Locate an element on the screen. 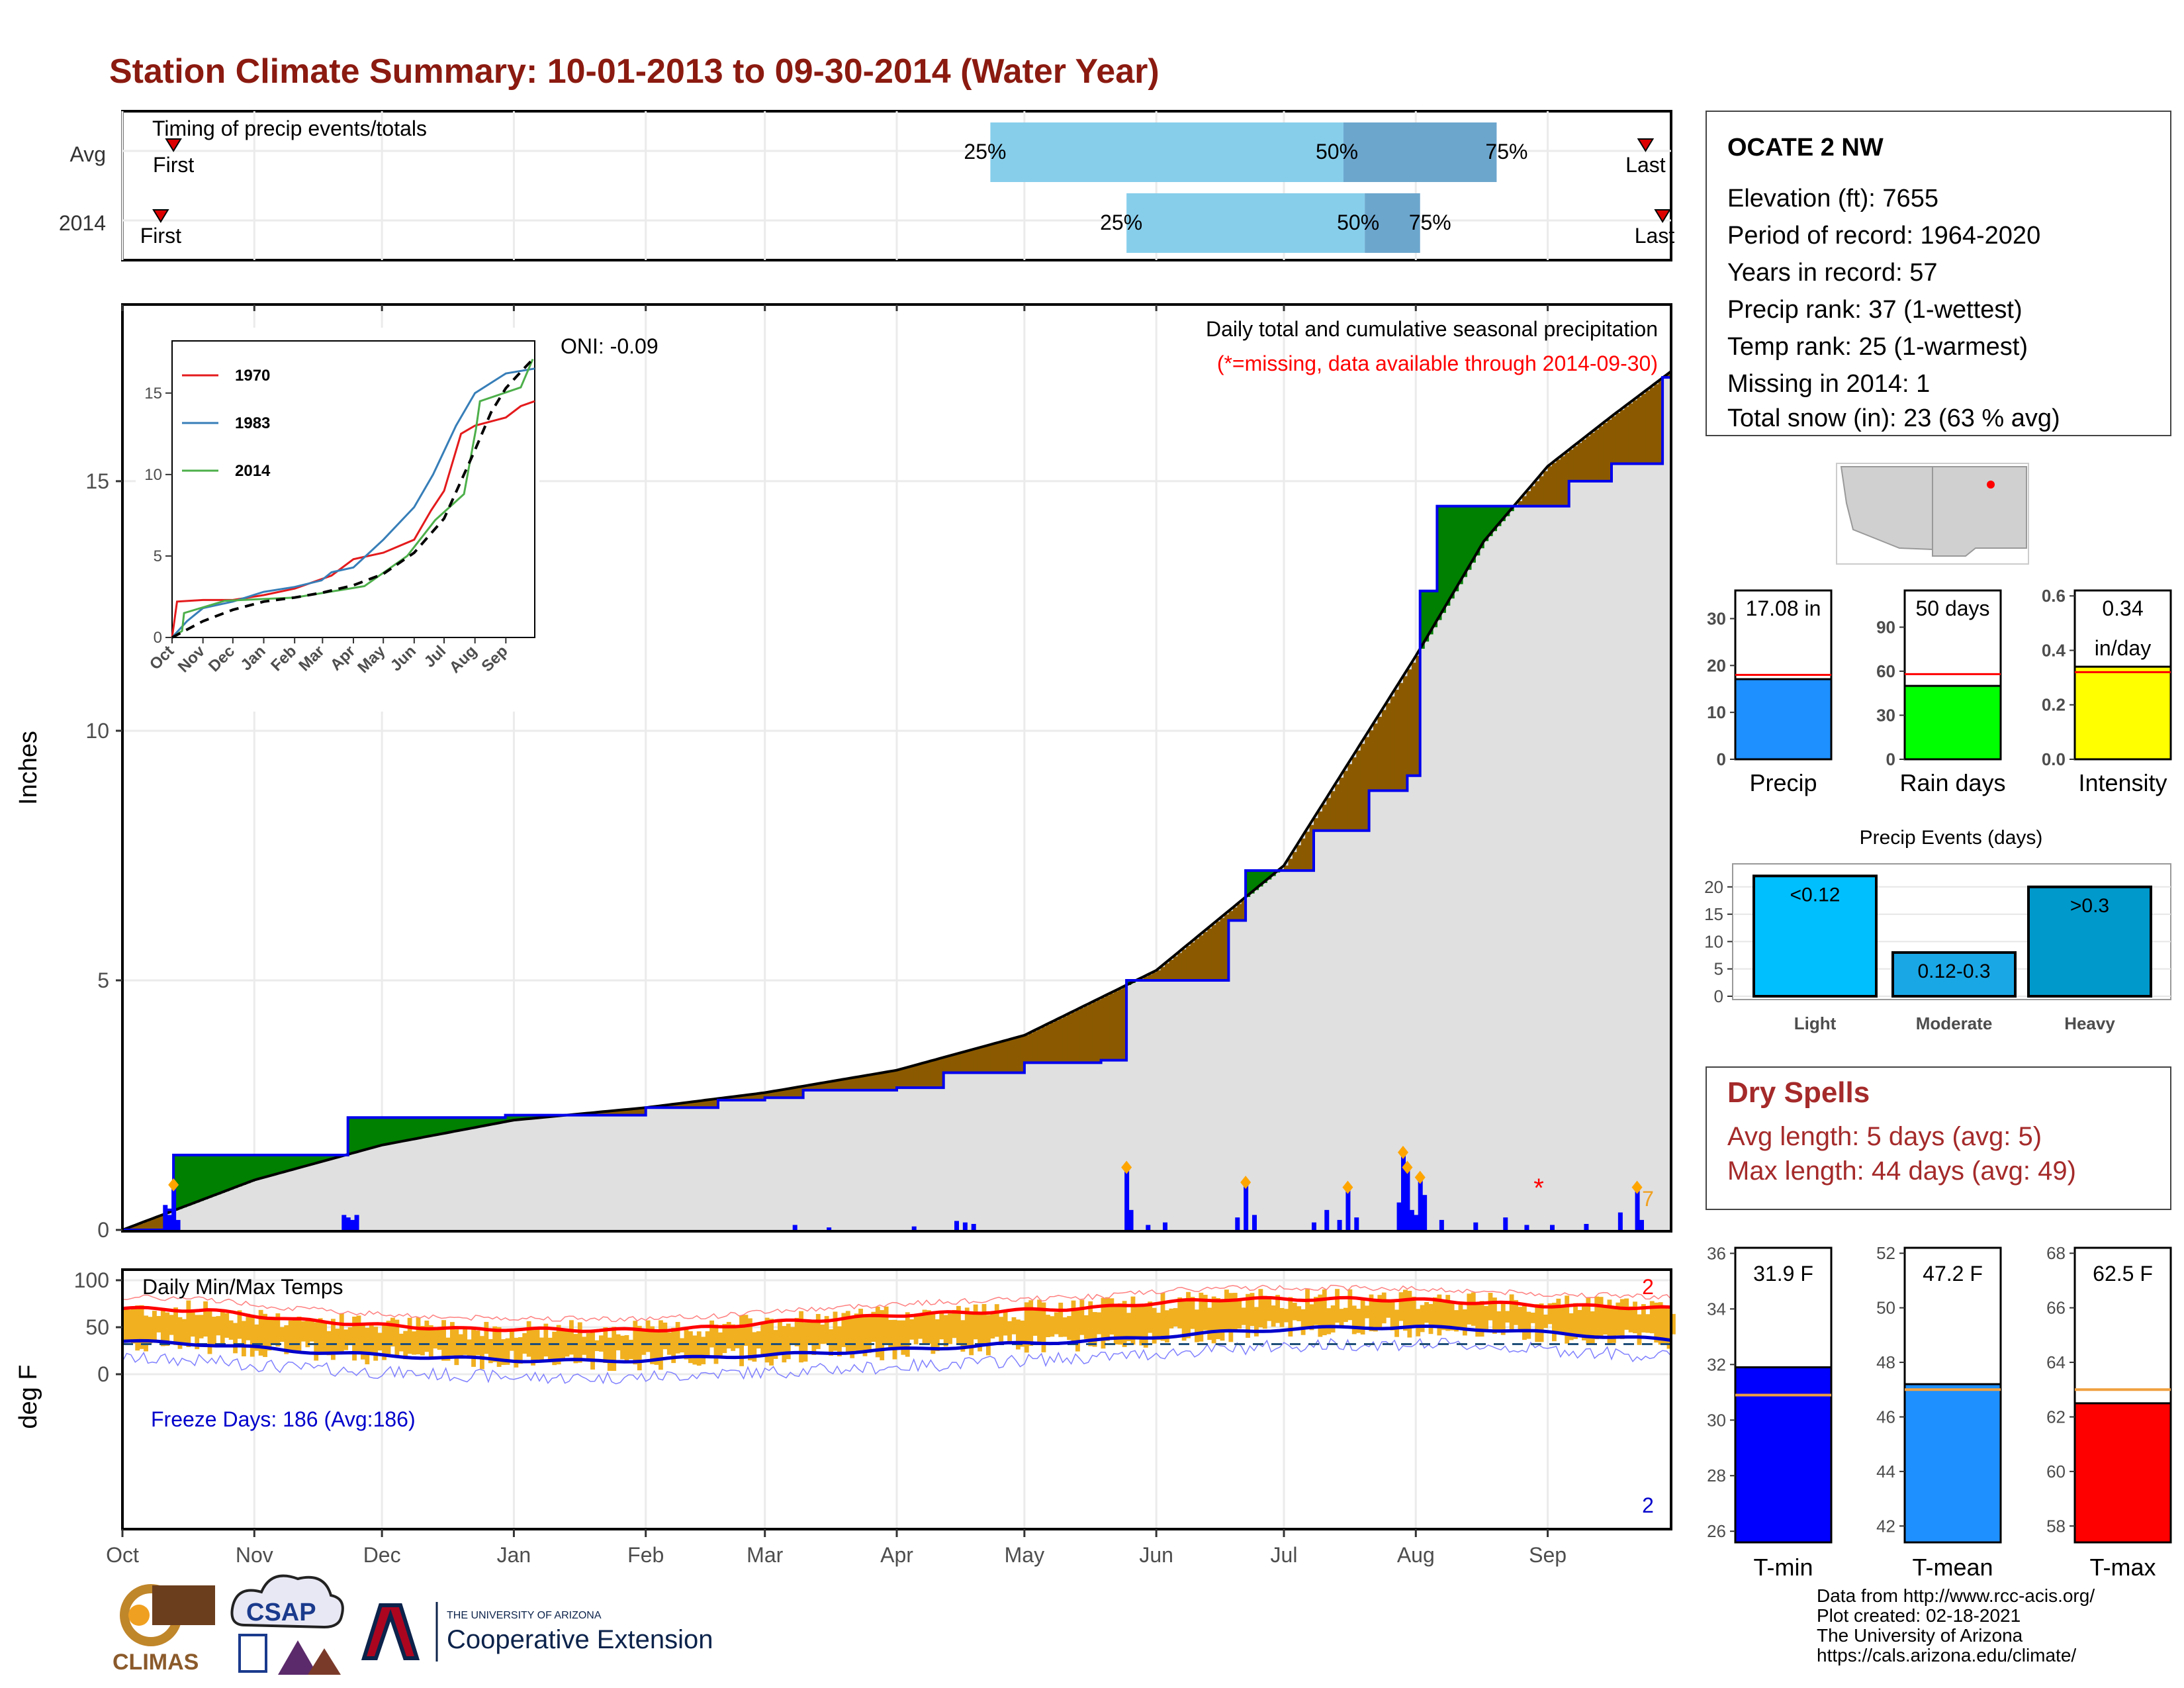 The height and width of the screenshot is (1688, 2184). events-ytick-label: 0 is located at coordinates (1718, 996).